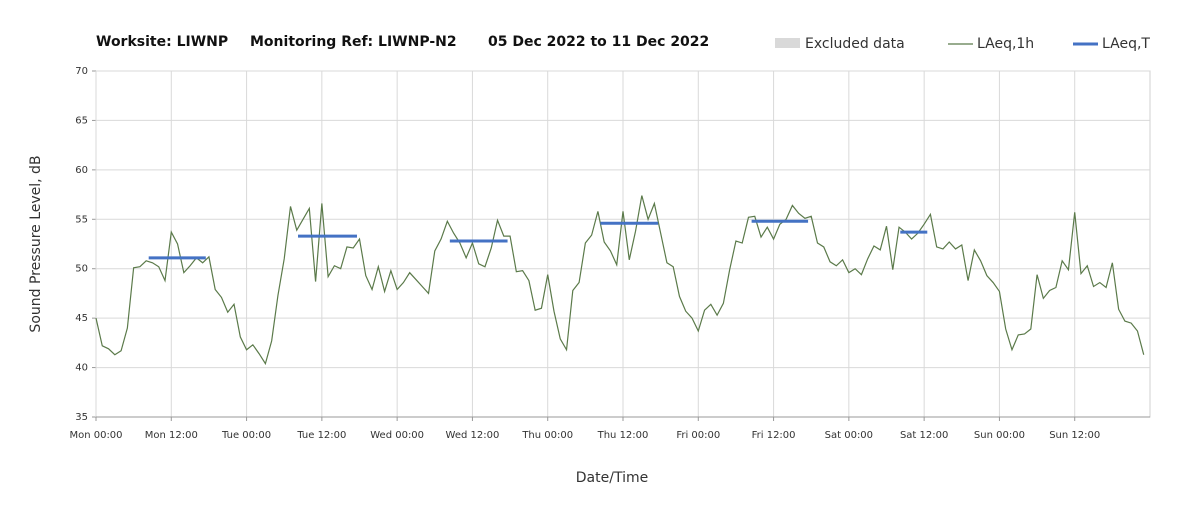  What do you see at coordinates (95, 435) in the screenshot?
I see `x-tick-label: Mon 00:00` at bounding box center [95, 435].